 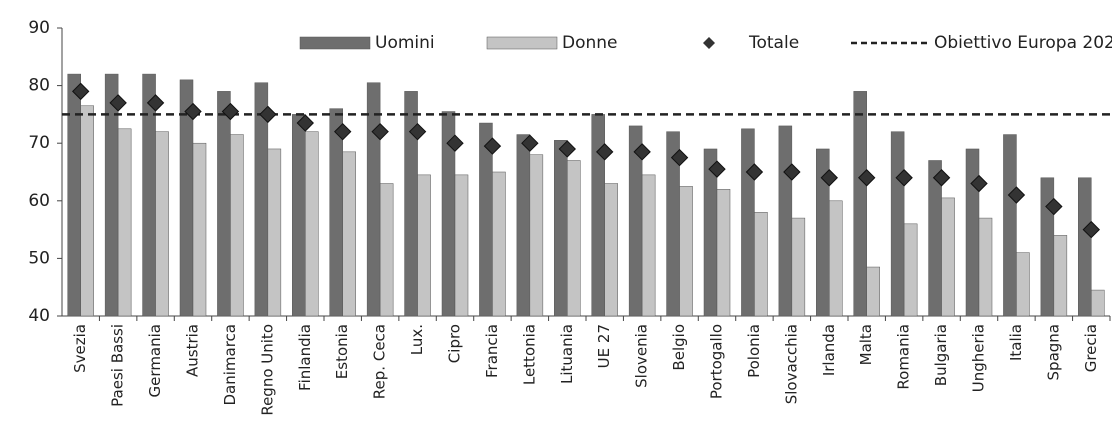 What do you see at coordinates (39, 258) in the screenshot?
I see `y-tick-label: 50` at bounding box center [39, 258].